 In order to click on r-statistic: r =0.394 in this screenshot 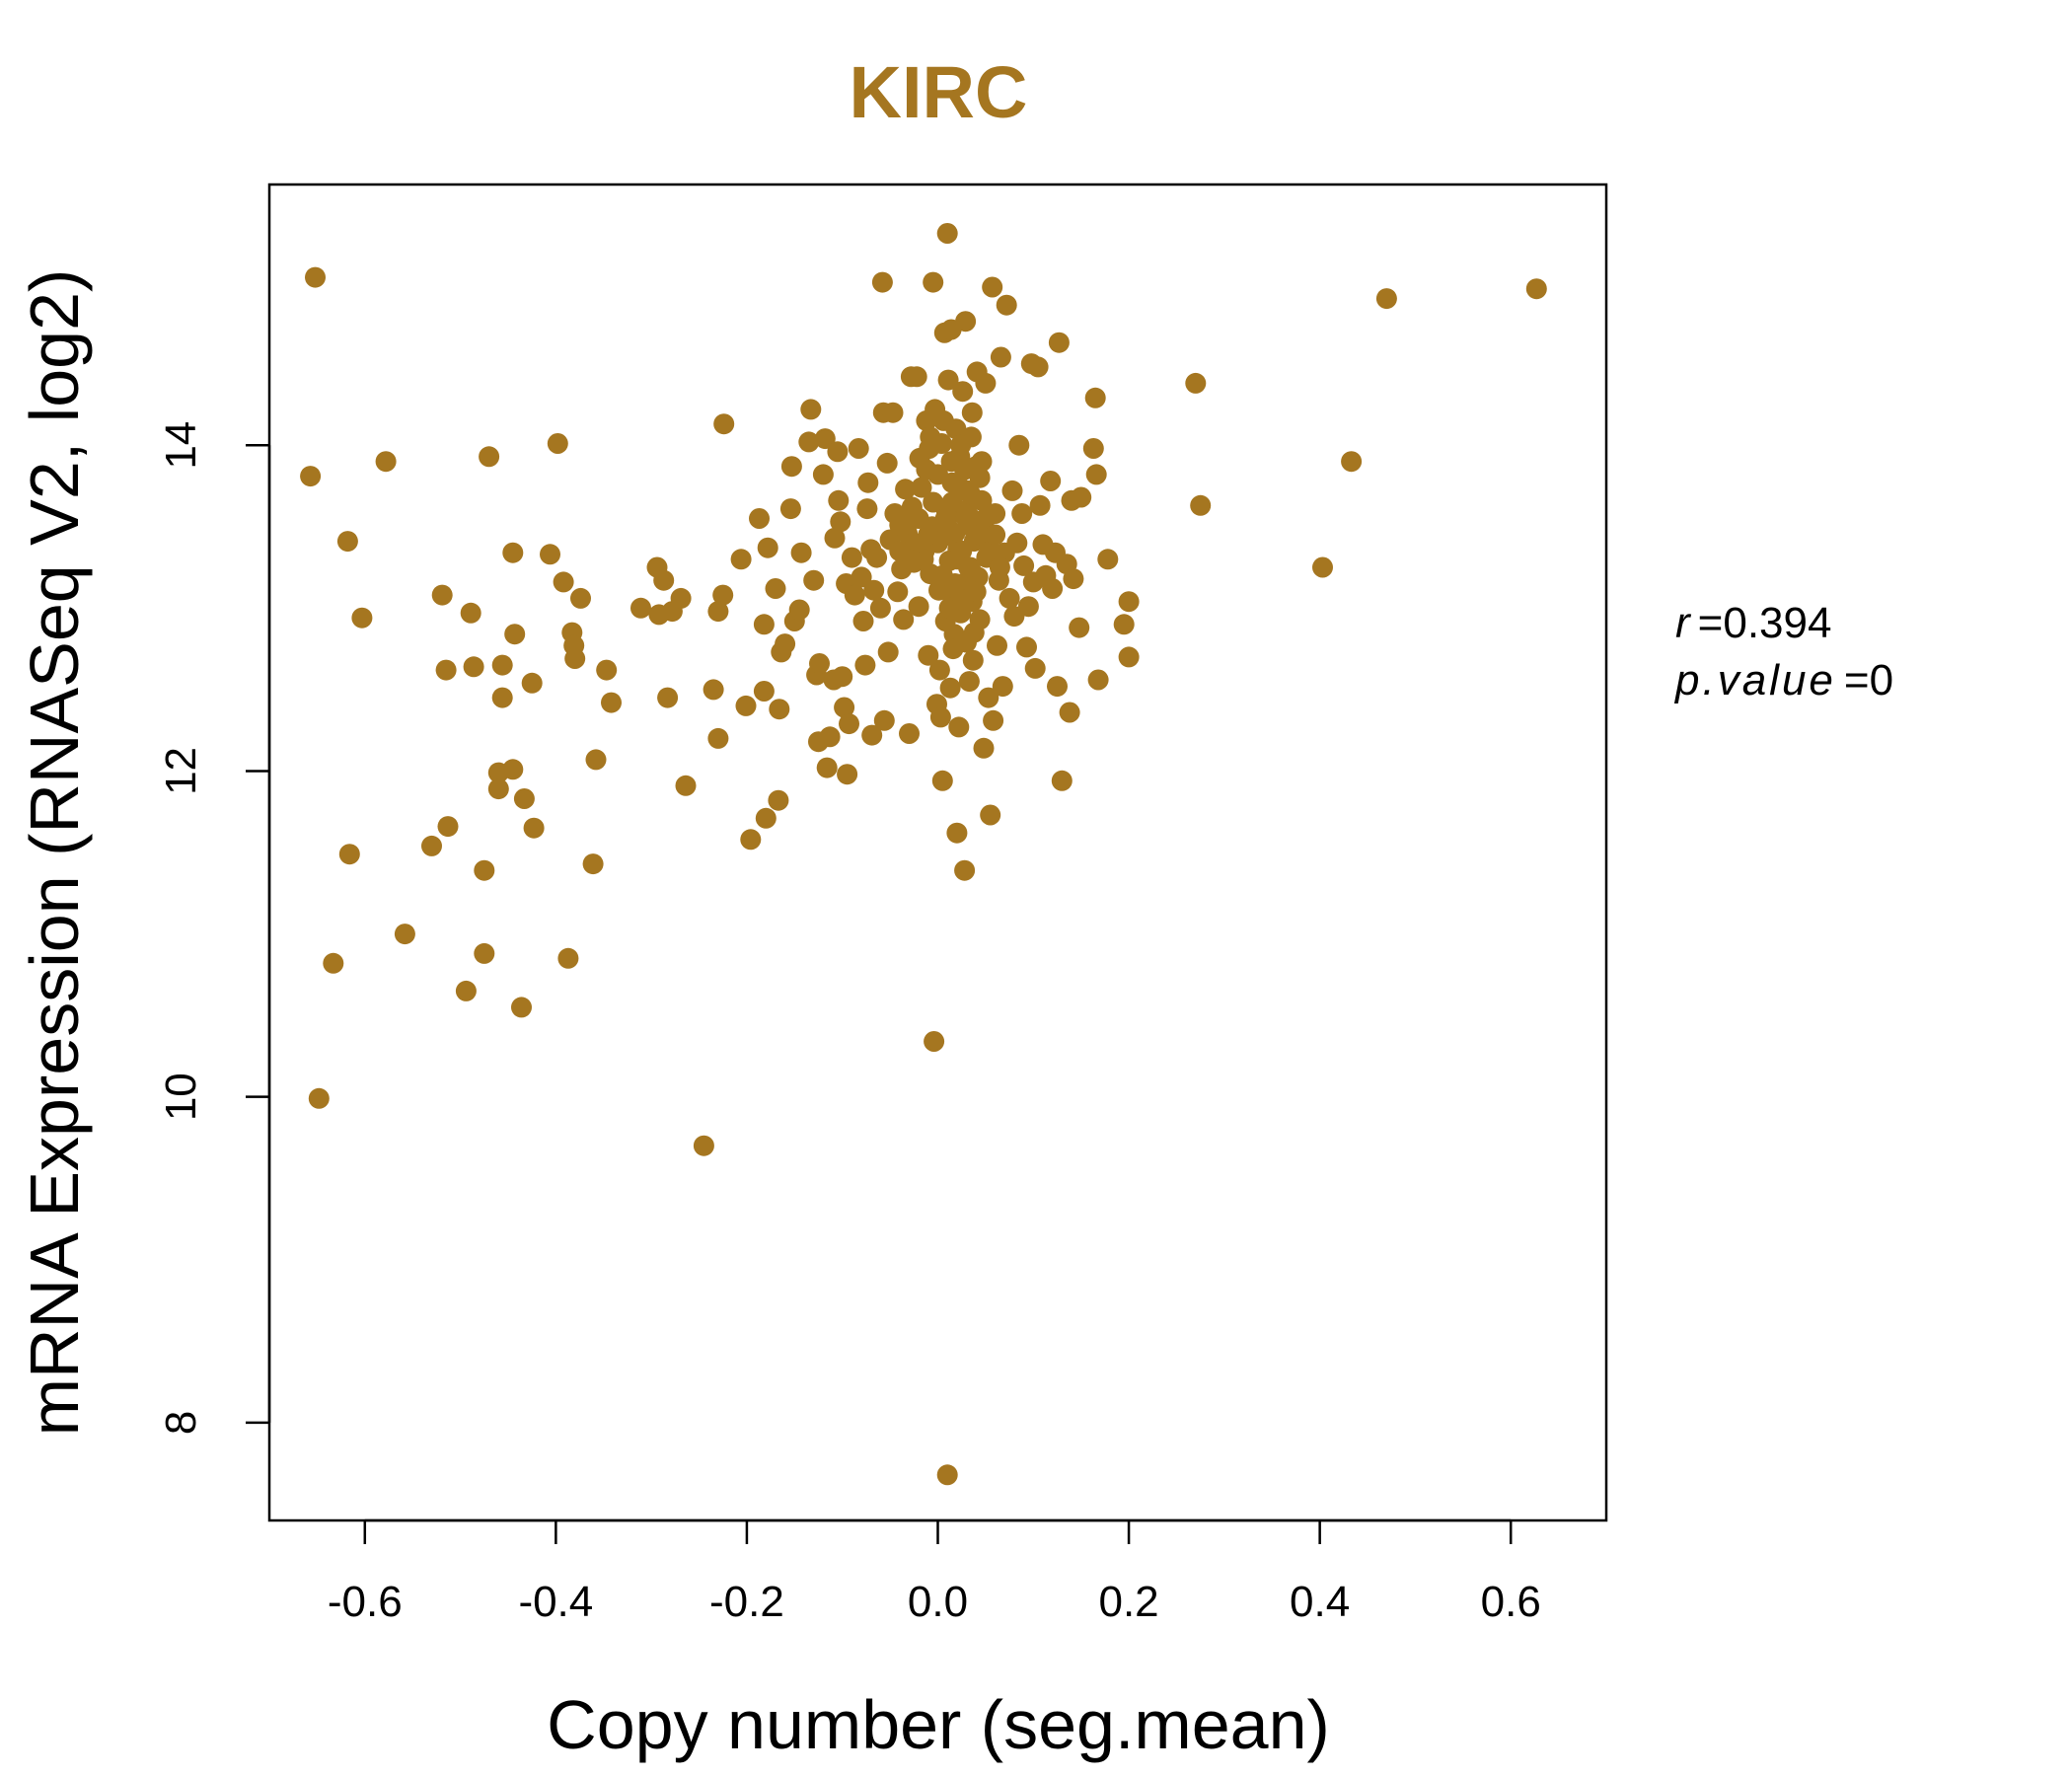, I will do `click(1753, 623)`.